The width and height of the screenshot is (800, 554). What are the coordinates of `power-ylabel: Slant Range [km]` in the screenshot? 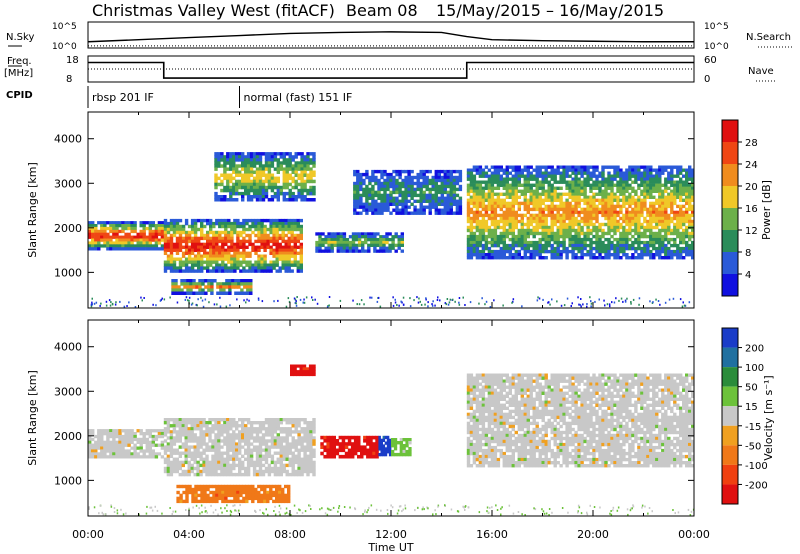 It's located at (32, 210).